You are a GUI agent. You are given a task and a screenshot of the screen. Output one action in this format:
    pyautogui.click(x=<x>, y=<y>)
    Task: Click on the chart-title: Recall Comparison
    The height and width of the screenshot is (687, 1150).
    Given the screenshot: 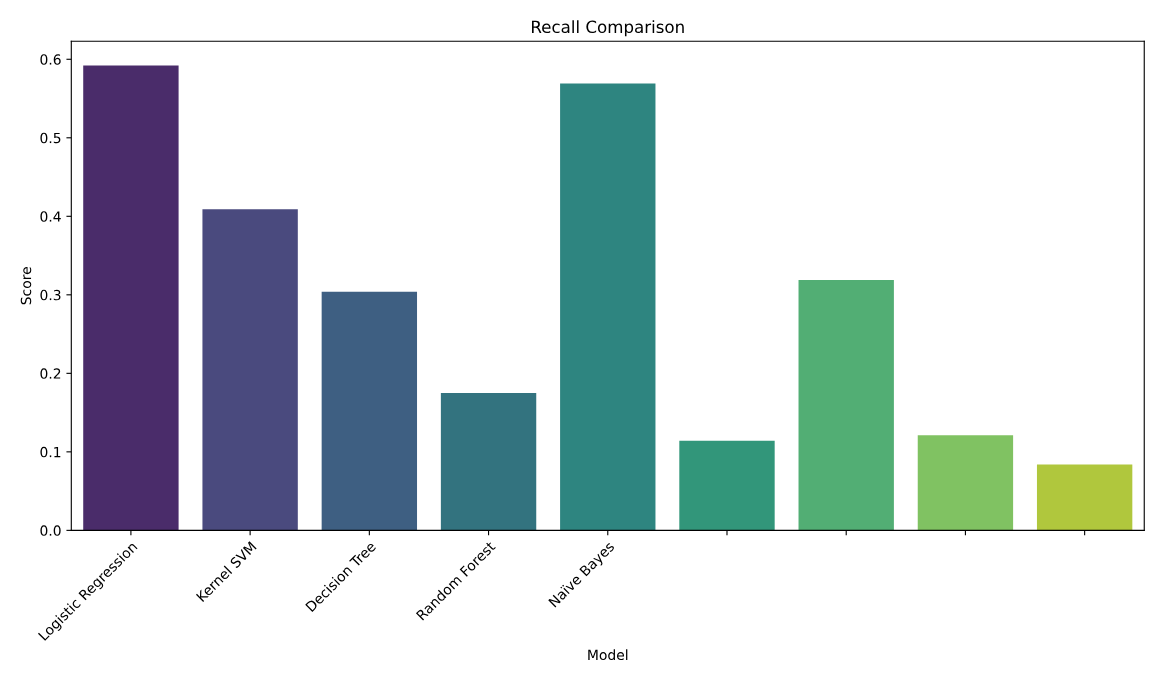 What is the action you would take?
    pyautogui.click(x=608, y=28)
    